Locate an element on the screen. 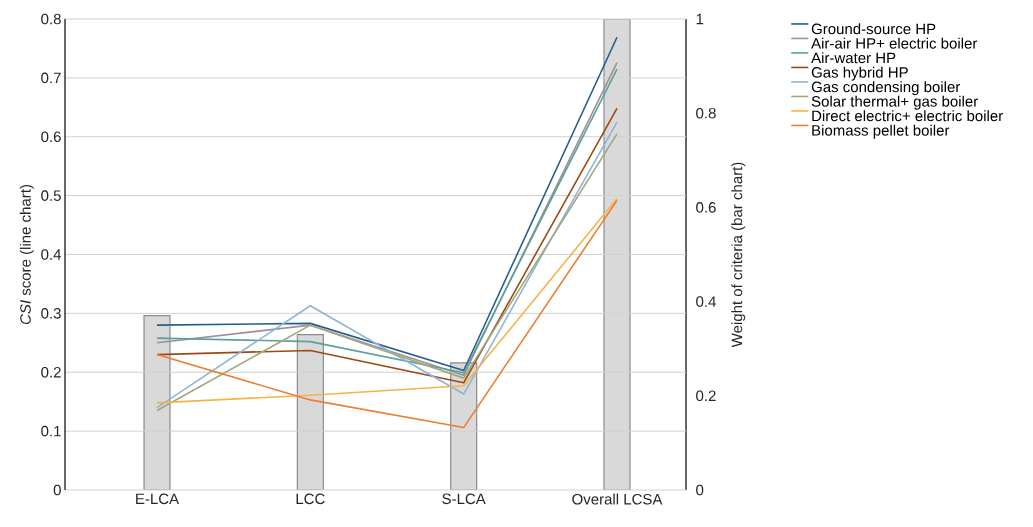  x-tick-label: LCC is located at coordinates (310, 499).